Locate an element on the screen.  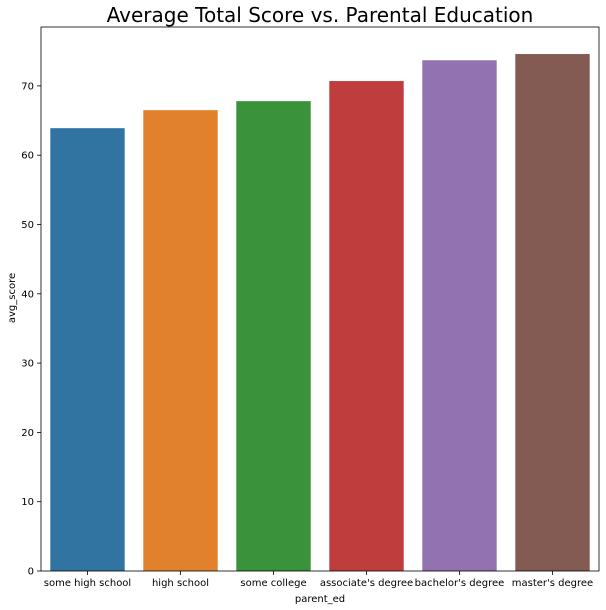
x-tick-label: some college is located at coordinates (273, 583).